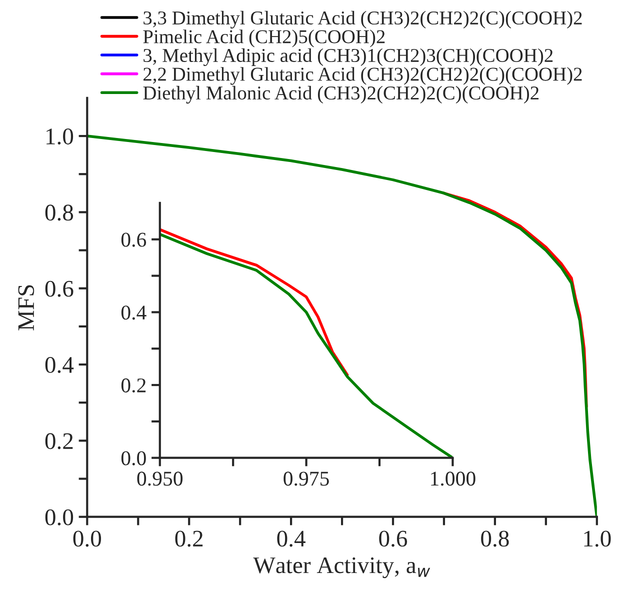 The width and height of the screenshot is (627, 590). Describe the element at coordinates (341, 95) in the screenshot. I see `legend-label: Diethyl Malonic Acid (CH3)2(CH2)2(C)(COOH)2` at that location.